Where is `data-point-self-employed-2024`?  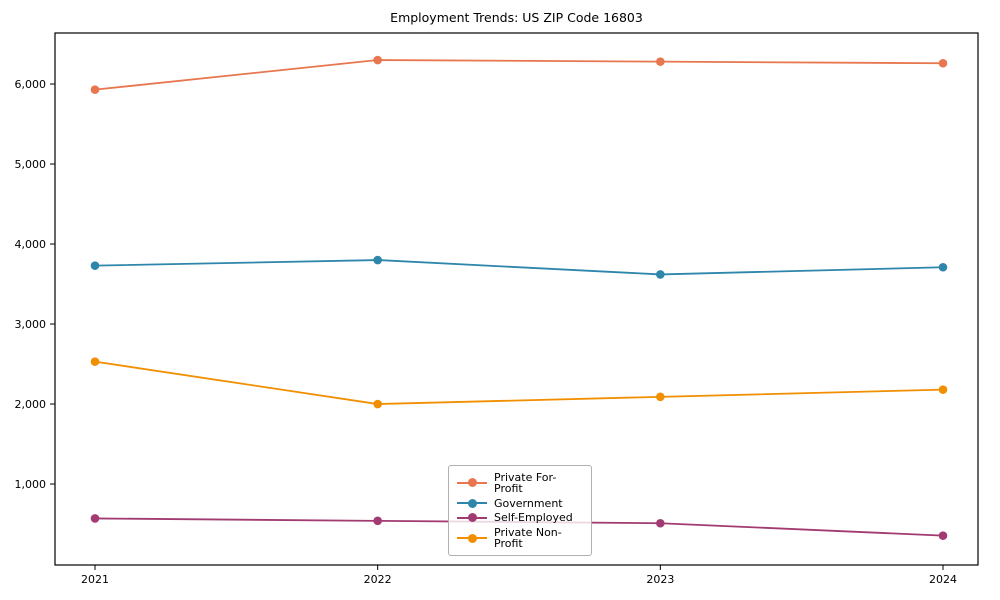
data-point-self-employed-2024 is located at coordinates (943, 535).